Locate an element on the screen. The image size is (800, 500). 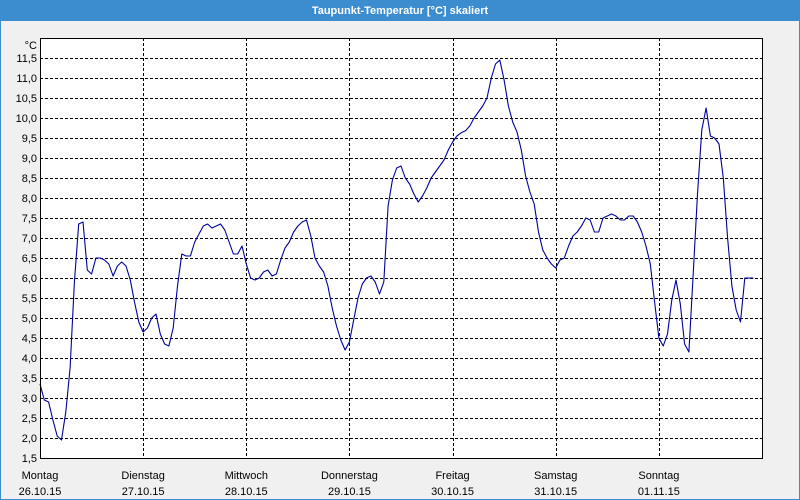
y-tick-label: 4,5 is located at coordinates (29, 339).